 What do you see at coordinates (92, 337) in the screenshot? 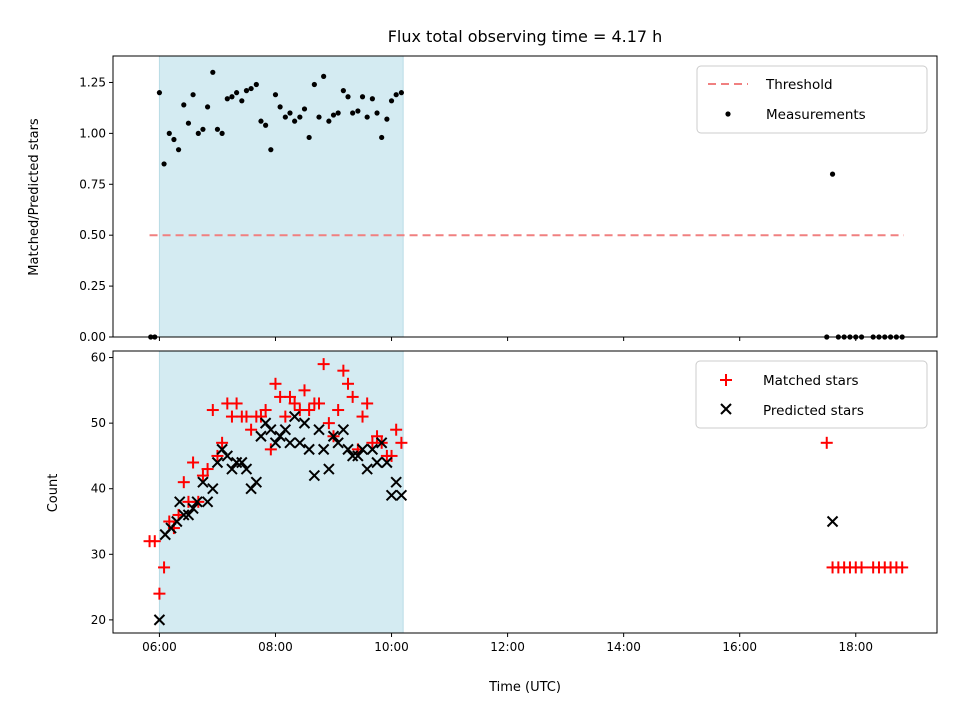
I see `y-tick-label: 0.00` at bounding box center [92, 337].